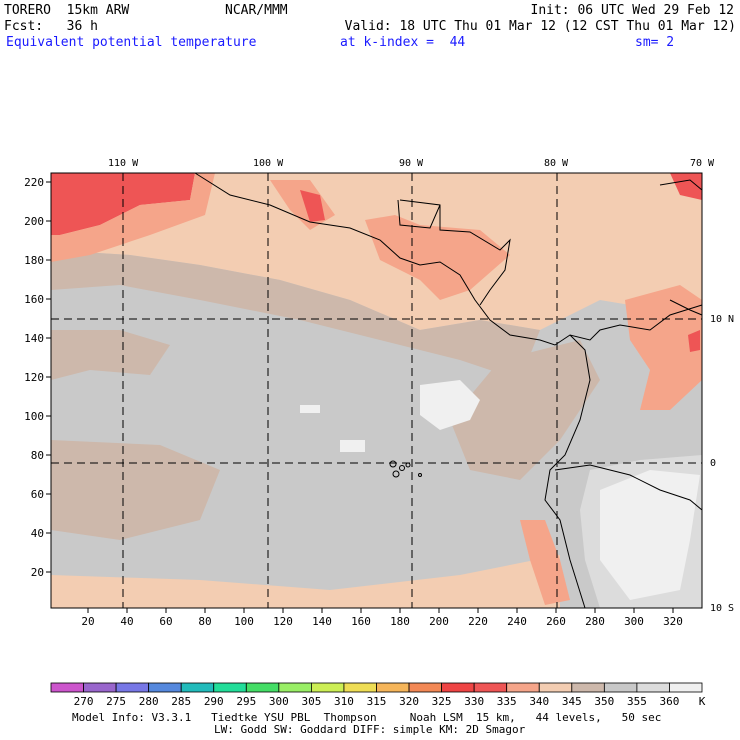 The width and height of the screenshot is (740, 740). I want to click on x-tick-100: 100, so click(244, 621).